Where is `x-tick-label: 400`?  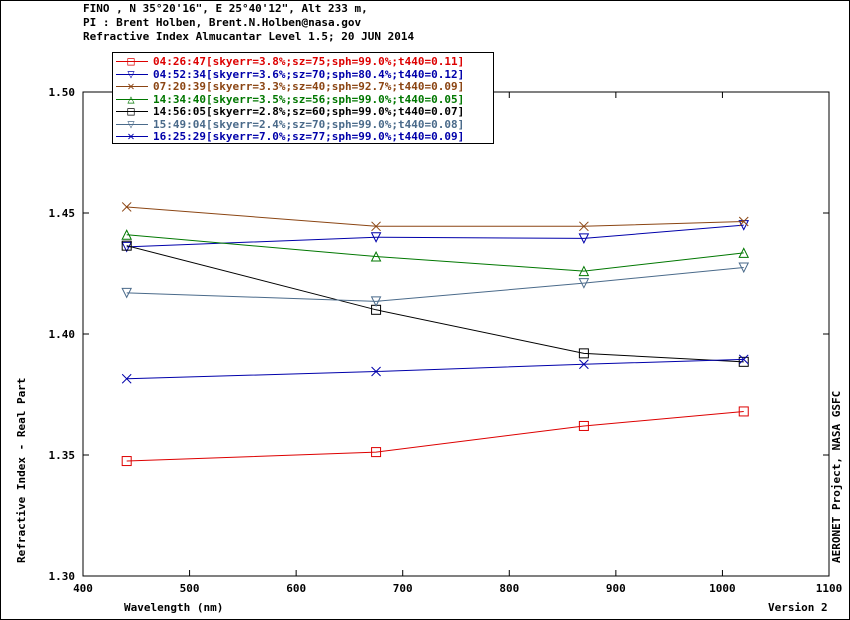
x-tick-label: 400 is located at coordinates (83, 588).